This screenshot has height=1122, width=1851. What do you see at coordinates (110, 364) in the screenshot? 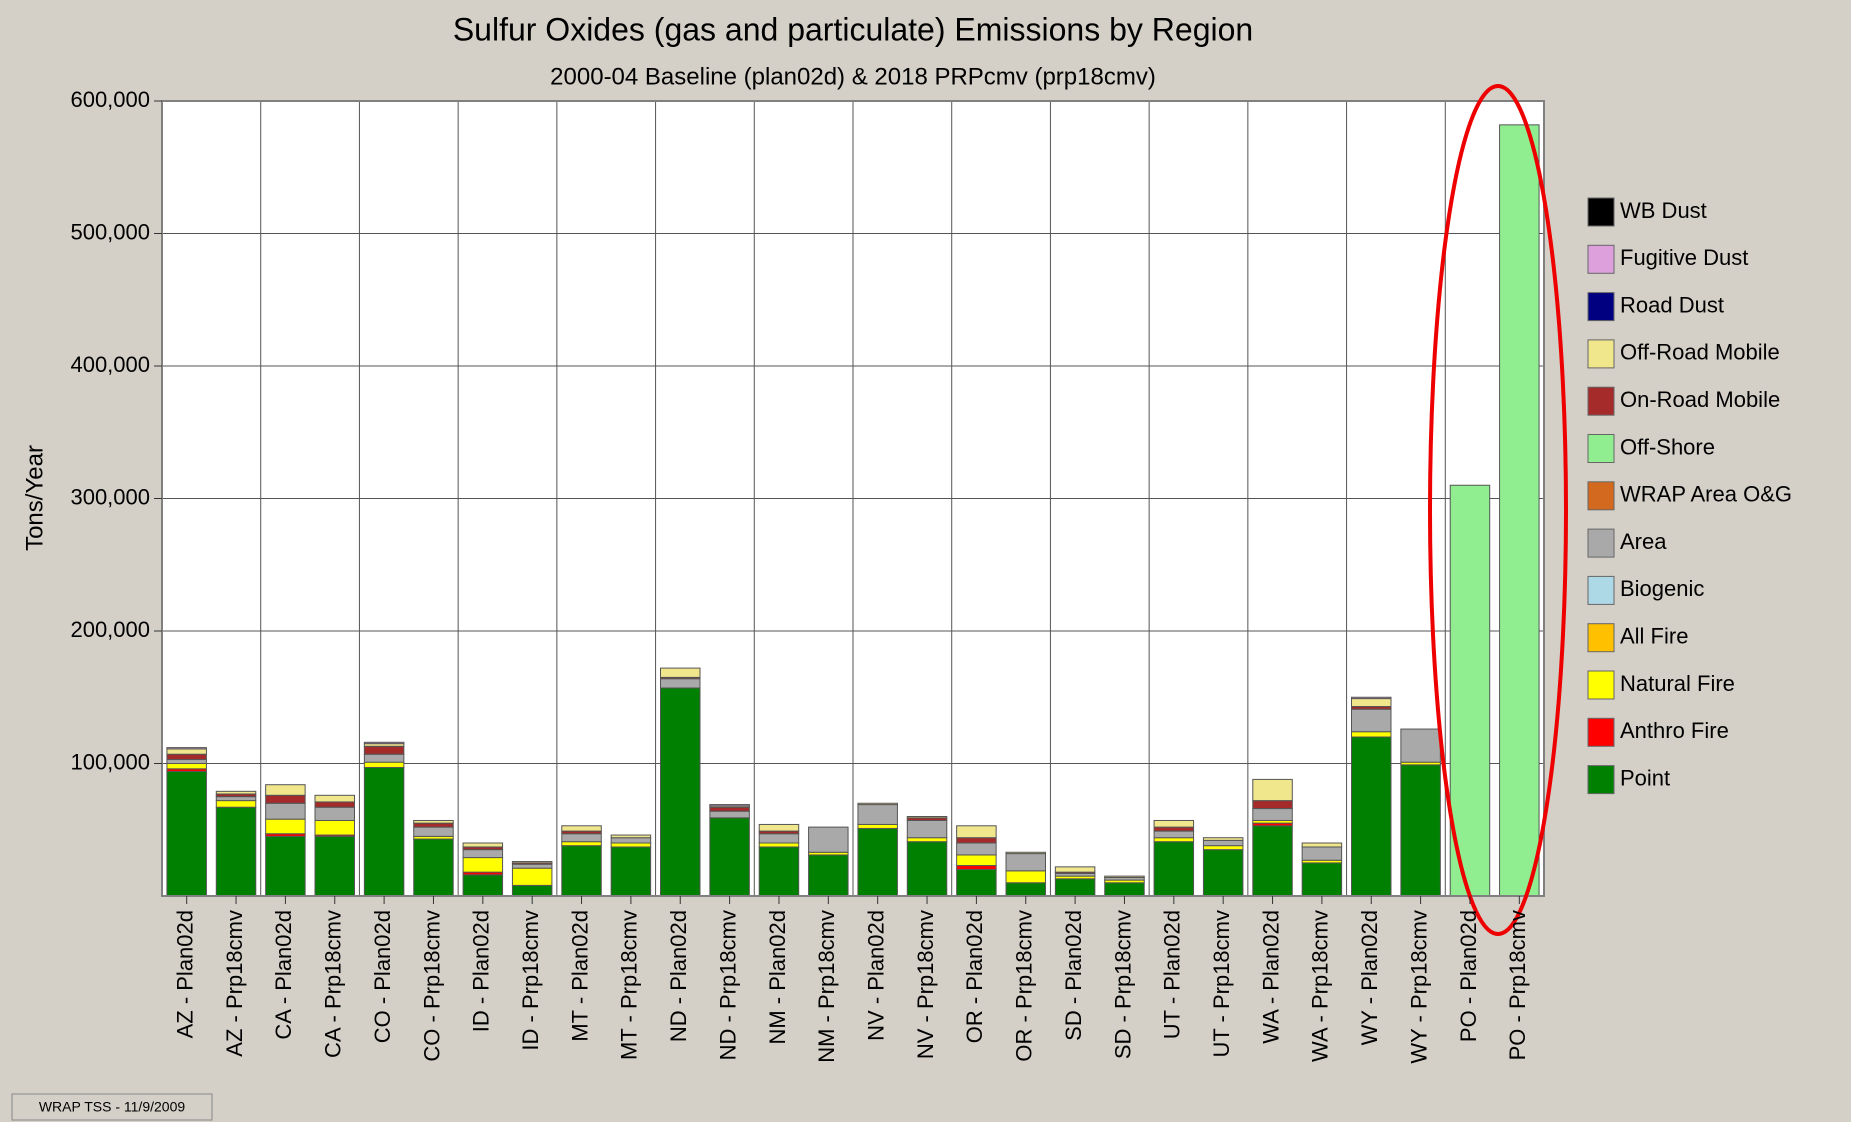
I see `y-tick-label: 400,000` at bounding box center [110, 364].